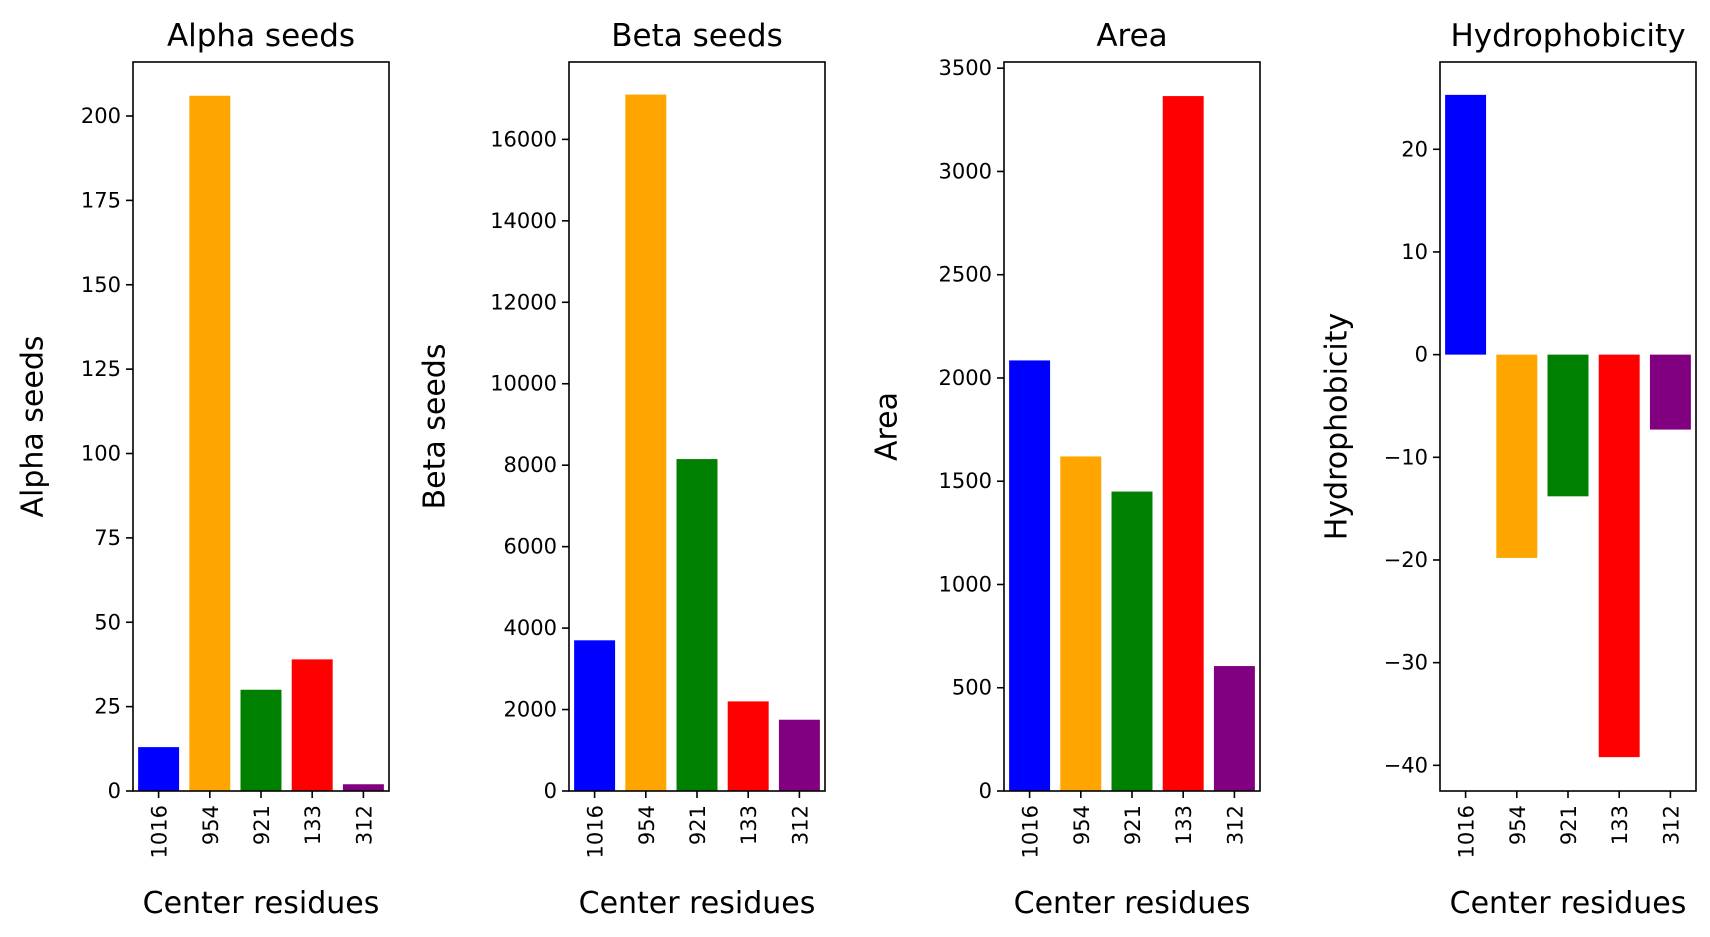 This screenshot has height=937, width=1710. Describe the element at coordinates (523, 384) in the screenshot. I see `y-tick-label: 10000` at that location.